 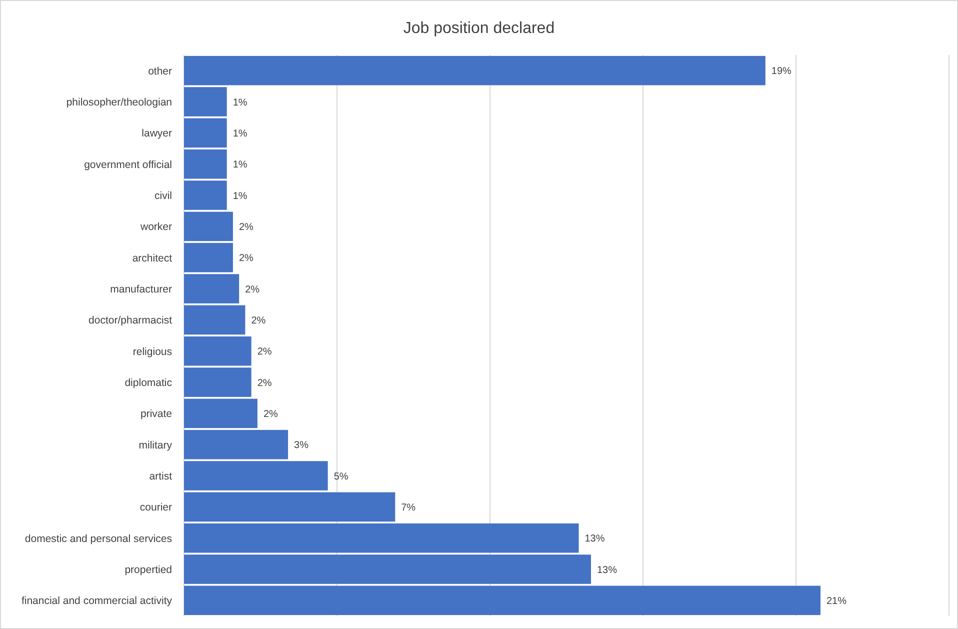 What do you see at coordinates (119, 102) in the screenshot?
I see `y-tick-label: philosopher/theologian` at bounding box center [119, 102].